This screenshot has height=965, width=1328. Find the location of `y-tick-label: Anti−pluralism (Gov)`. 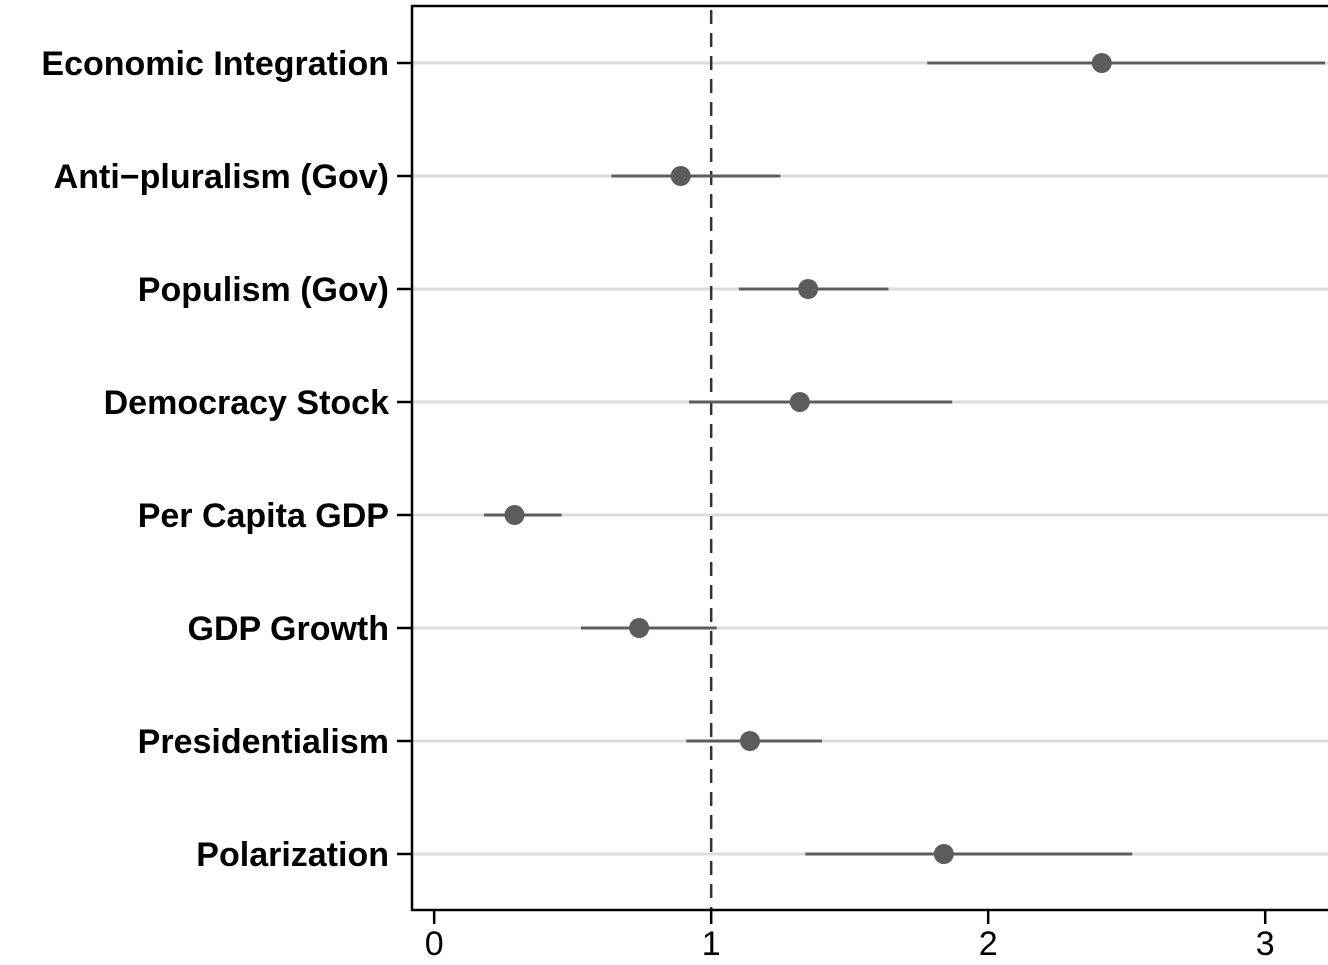

y-tick-label: Anti−pluralism (Gov) is located at coordinates (221, 177).